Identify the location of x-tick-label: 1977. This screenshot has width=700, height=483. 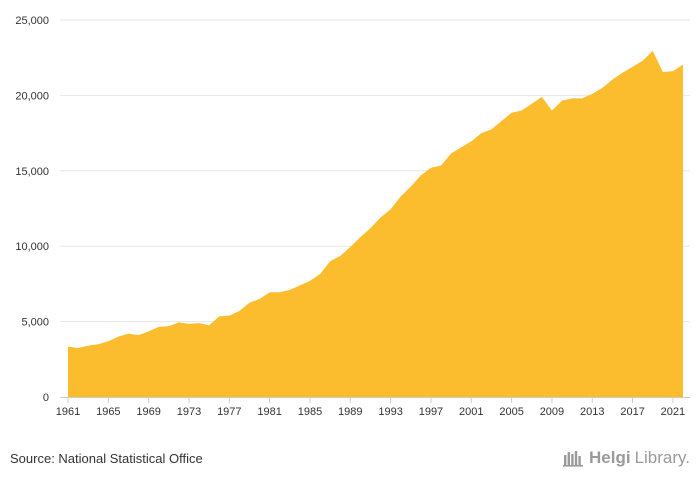
(229, 412).